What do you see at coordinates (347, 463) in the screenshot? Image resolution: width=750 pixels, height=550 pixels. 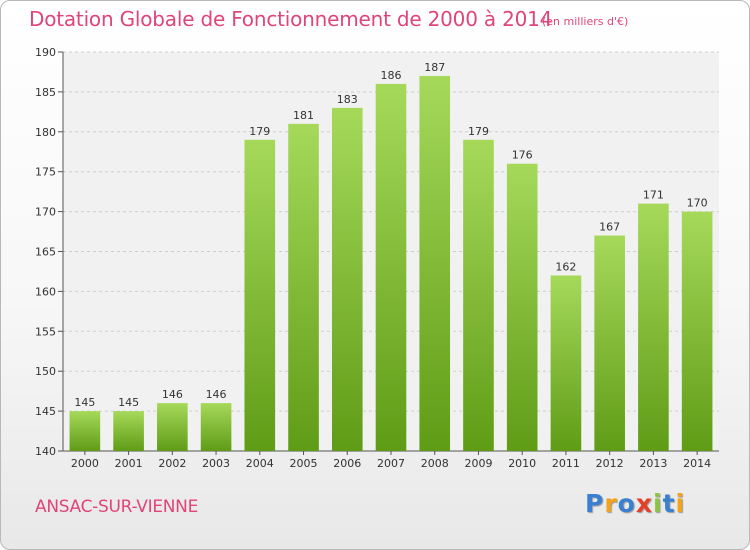 I see `x-tick-label: 2006` at bounding box center [347, 463].